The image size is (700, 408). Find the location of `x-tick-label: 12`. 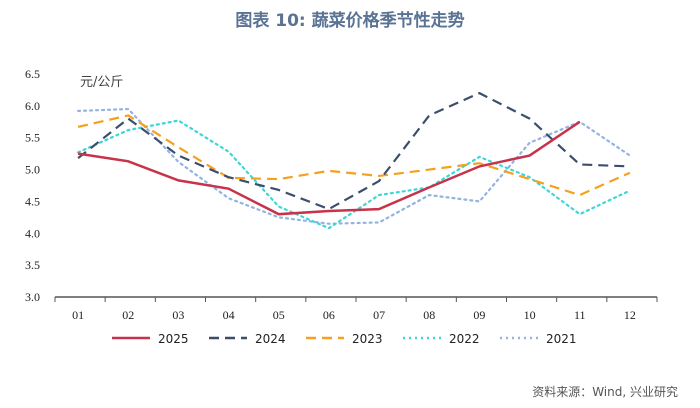

x-tick-label: 12 is located at coordinates (630, 315).